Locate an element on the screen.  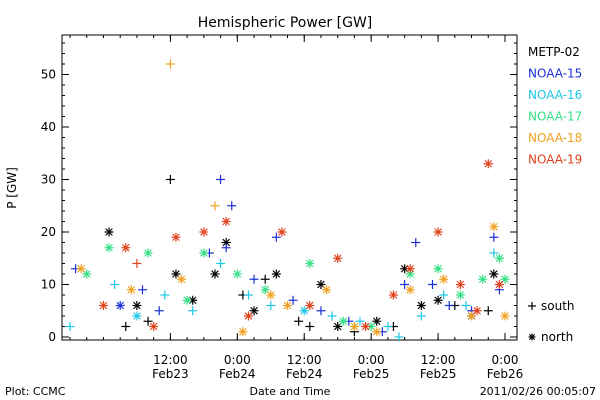
y-tick-label: 40 is located at coordinates (48, 127).